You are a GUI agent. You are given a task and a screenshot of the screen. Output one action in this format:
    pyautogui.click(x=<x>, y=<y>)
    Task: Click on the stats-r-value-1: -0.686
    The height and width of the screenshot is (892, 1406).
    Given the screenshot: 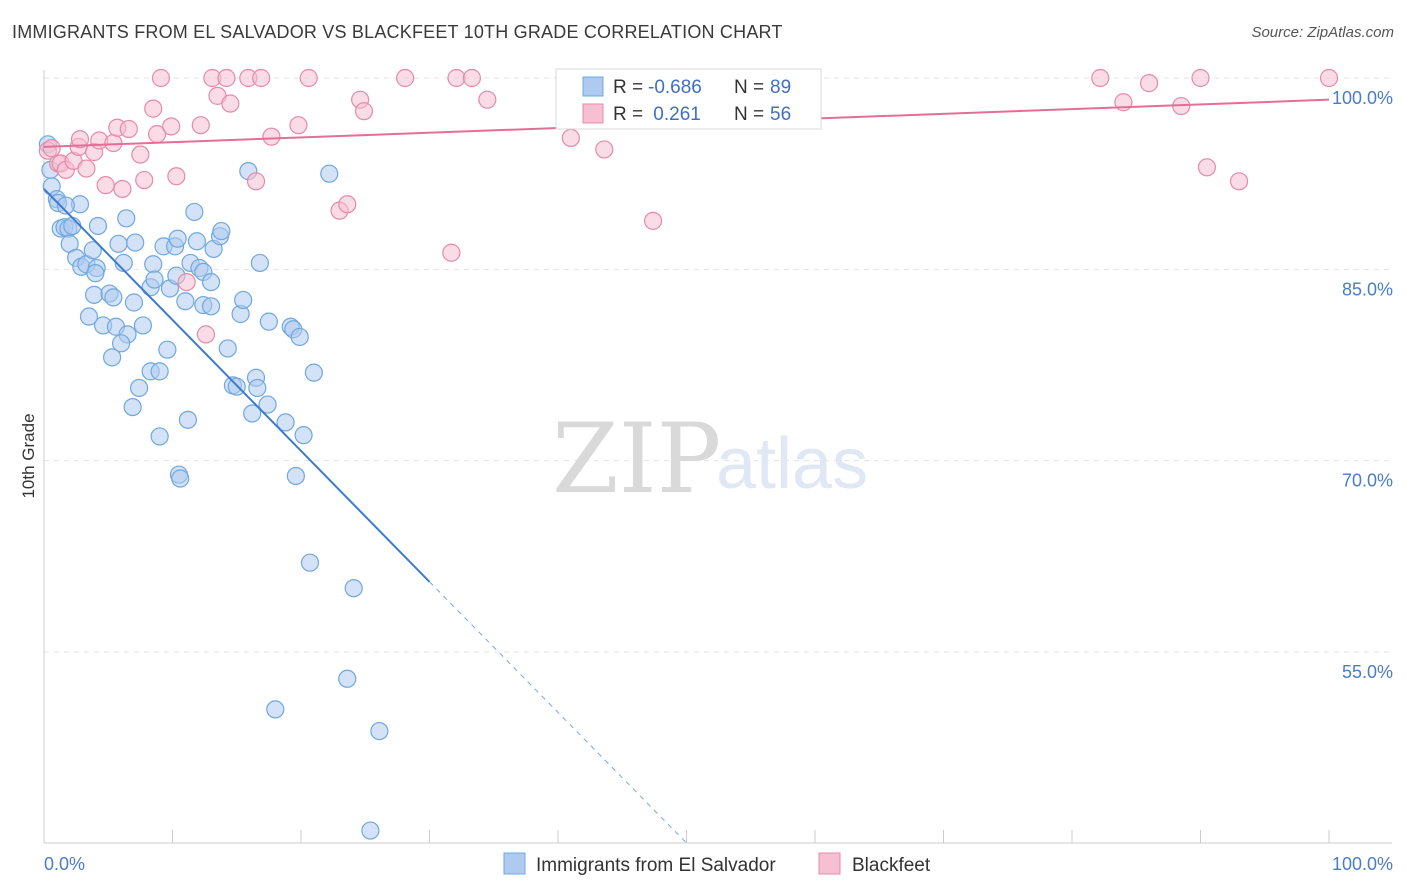 What is the action you would take?
    pyautogui.click(x=675, y=87)
    